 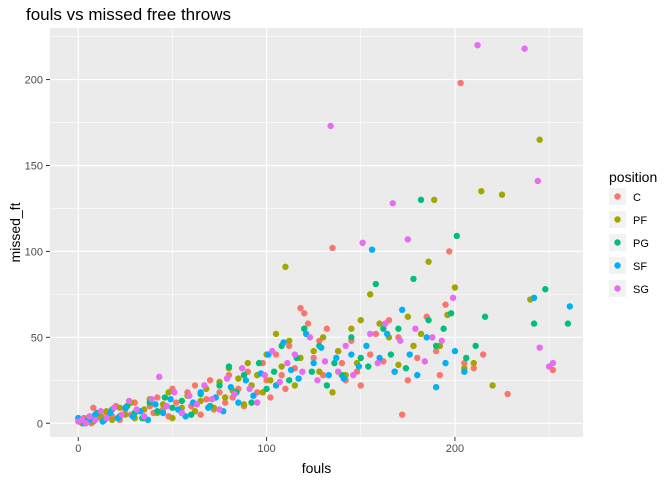 I want to click on legend-item-sf: SF, so click(x=628, y=265).